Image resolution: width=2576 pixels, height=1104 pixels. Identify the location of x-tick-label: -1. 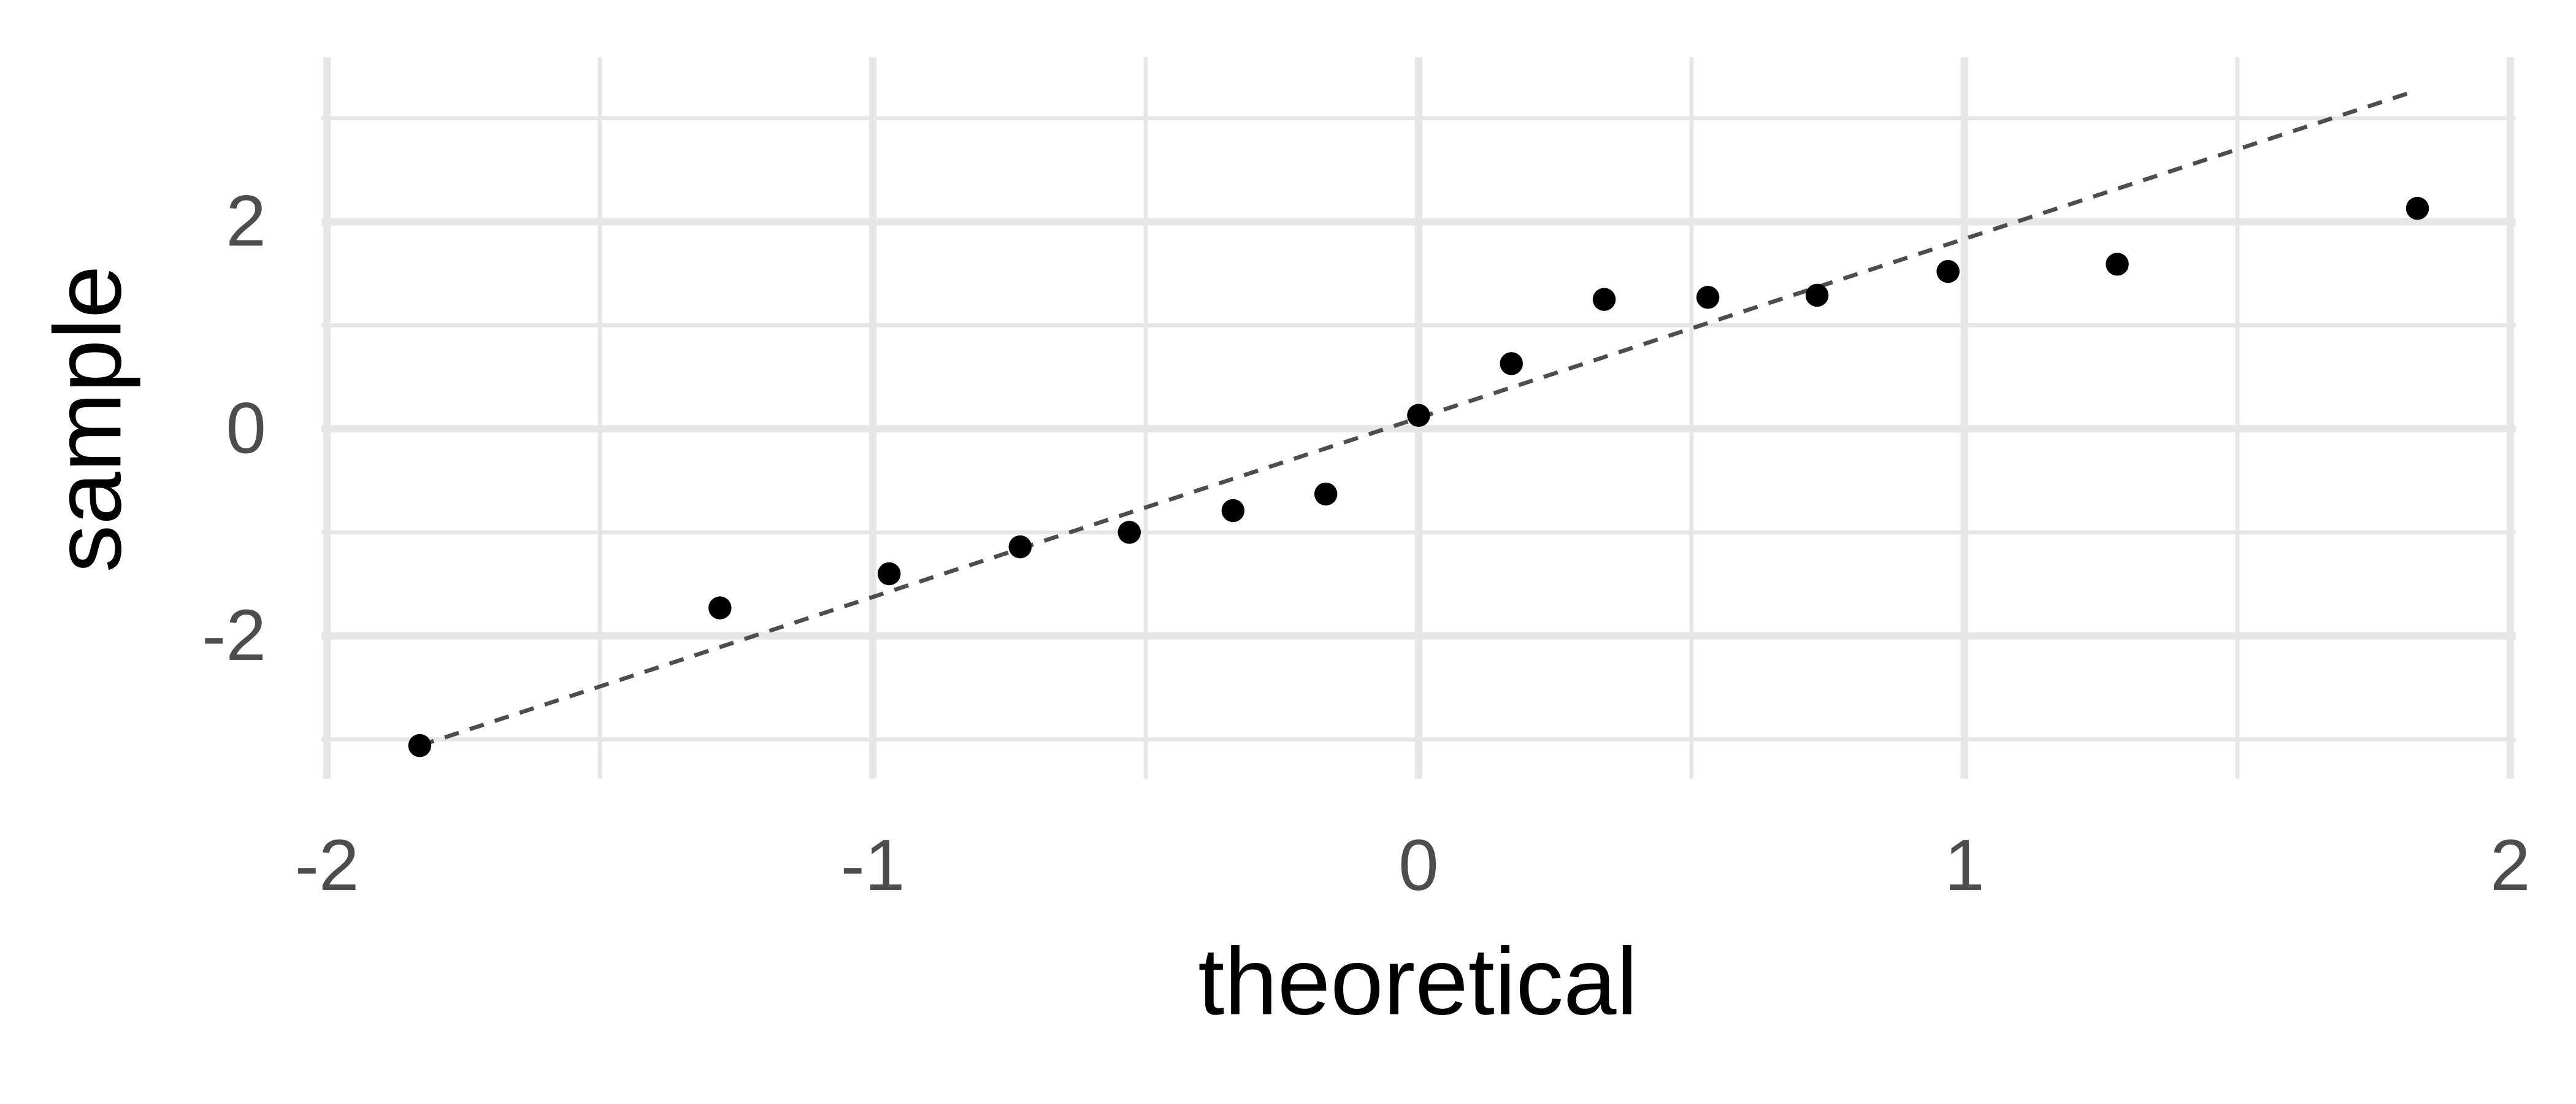
(873, 864).